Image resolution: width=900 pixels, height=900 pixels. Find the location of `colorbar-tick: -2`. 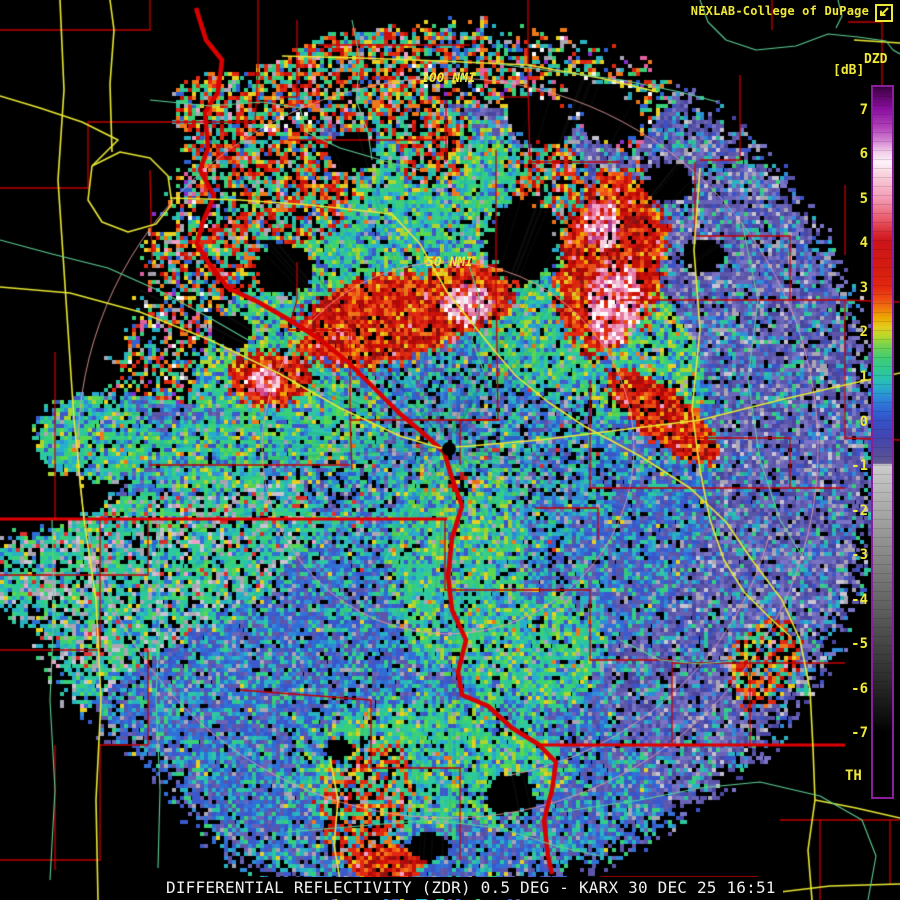

colorbar-tick: -2 is located at coordinates (859, 510).